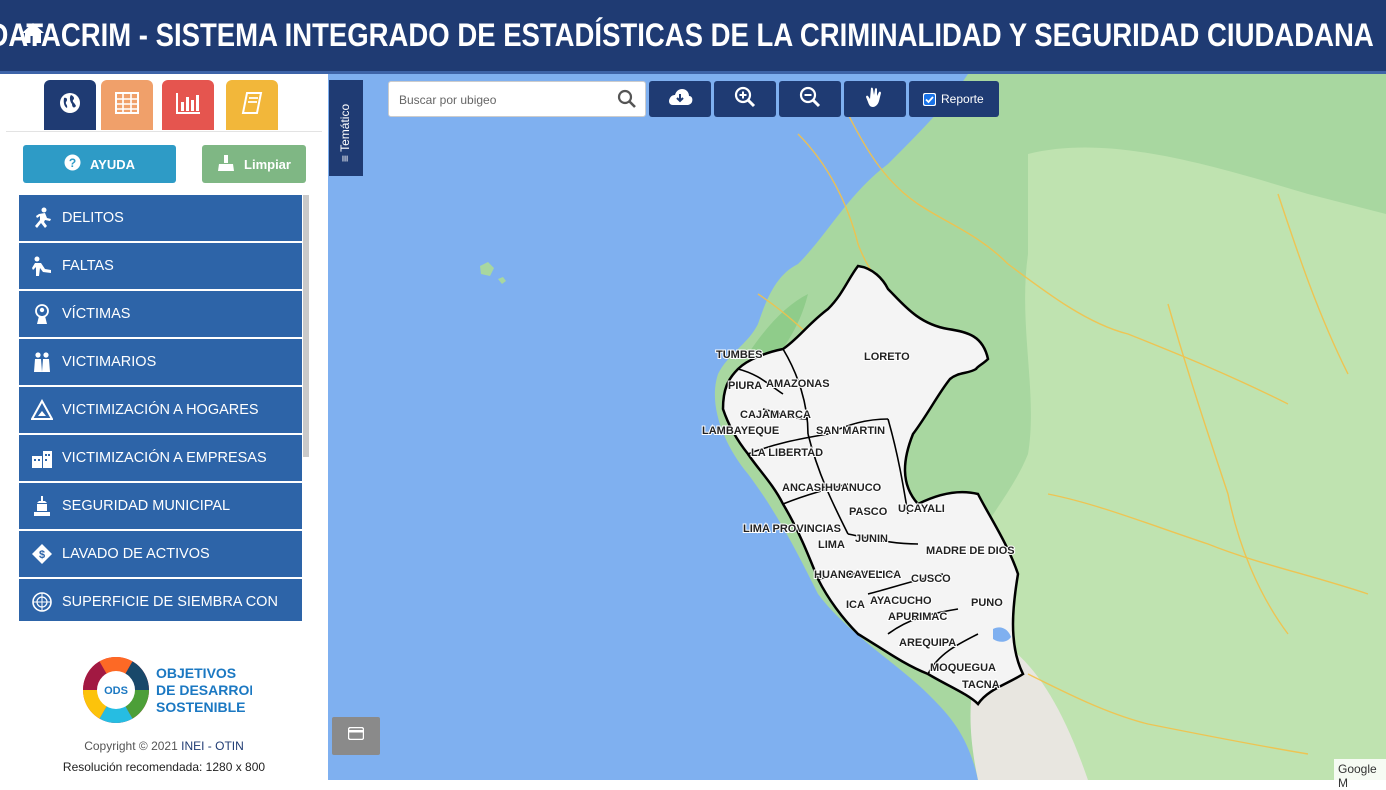 Image resolution: width=1386 pixels, height=790 pixels. Describe the element at coordinates (831, 545) in the screenshot. I see `region-label-lima: LIMA` at that location.